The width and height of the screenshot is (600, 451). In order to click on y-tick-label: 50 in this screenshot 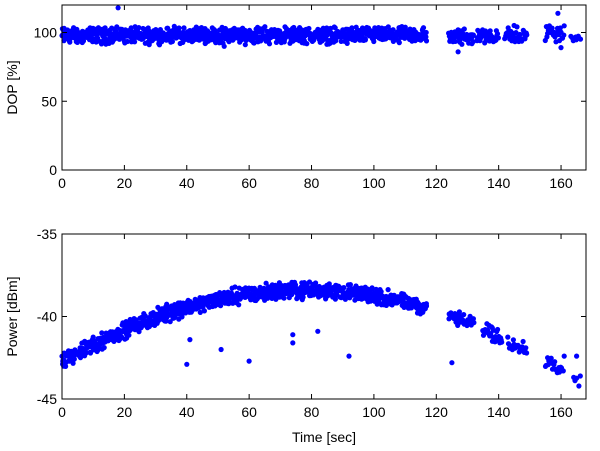, I will do `click(49, 101)`.